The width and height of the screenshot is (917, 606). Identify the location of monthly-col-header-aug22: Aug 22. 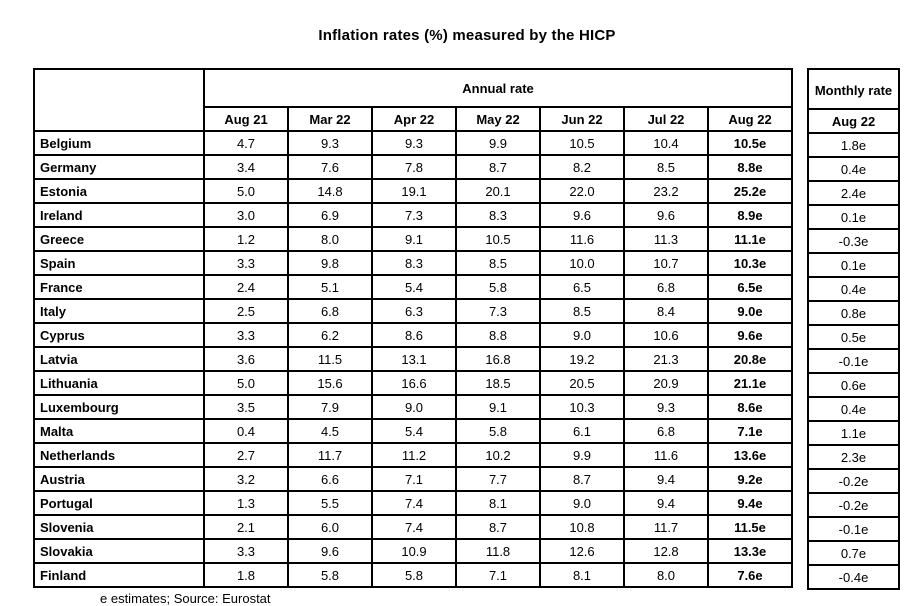
(853, 121).